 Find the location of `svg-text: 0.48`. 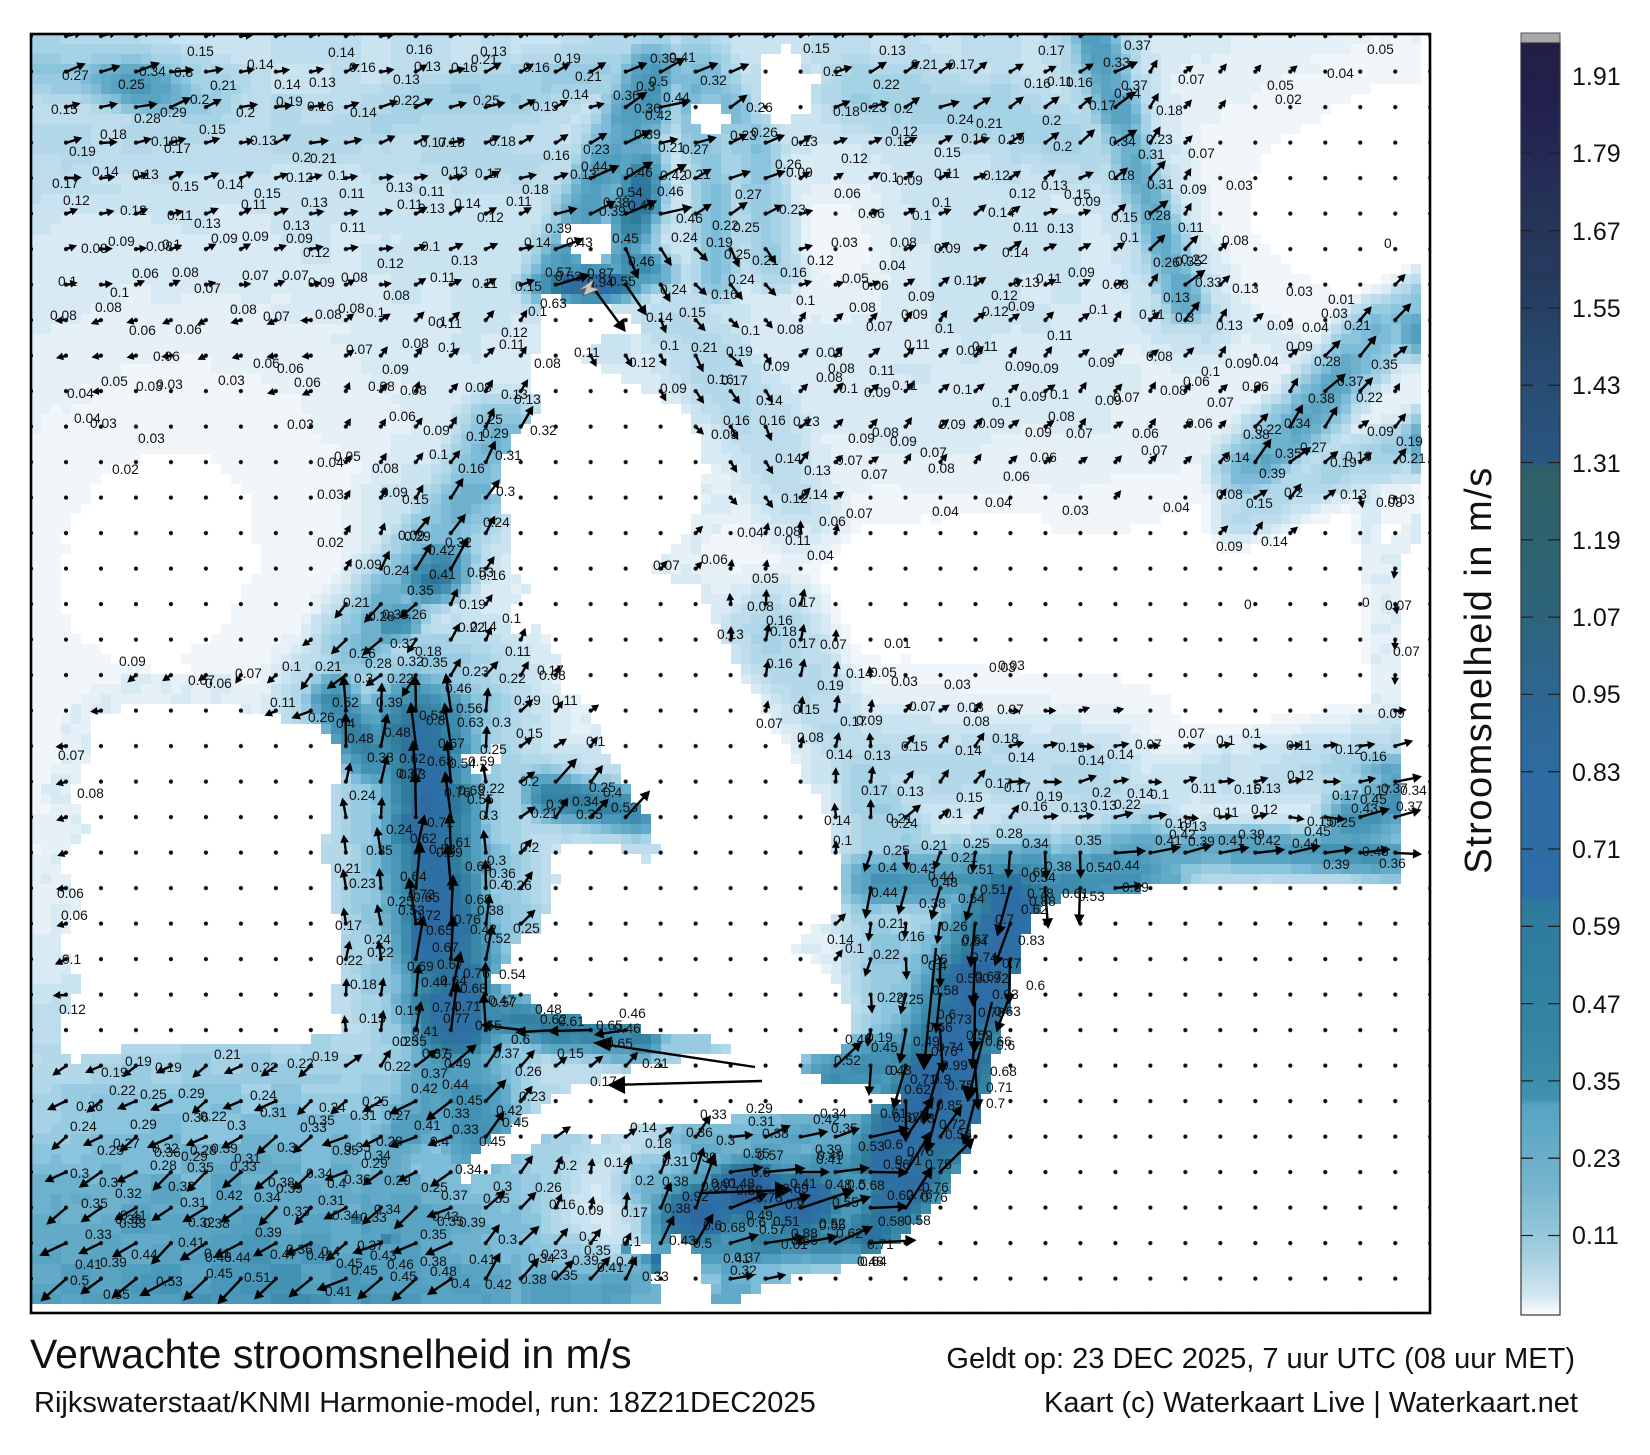

svg-text: 0.48 is located at coordinates (443, 1271).